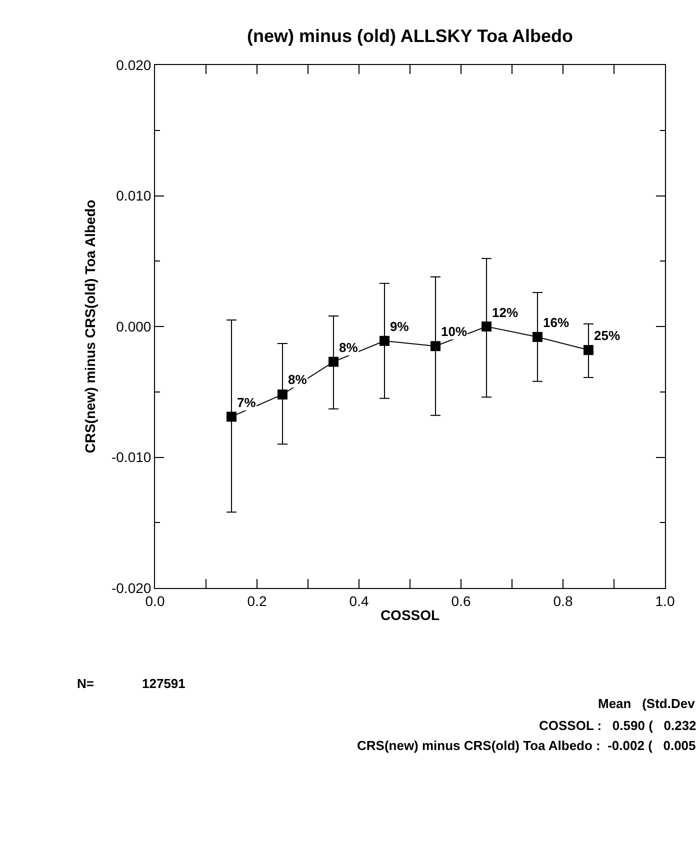 The width and height of the screenshot is (700, 851). I want to click on x-tick-label: 0.8, so click(563, 600).